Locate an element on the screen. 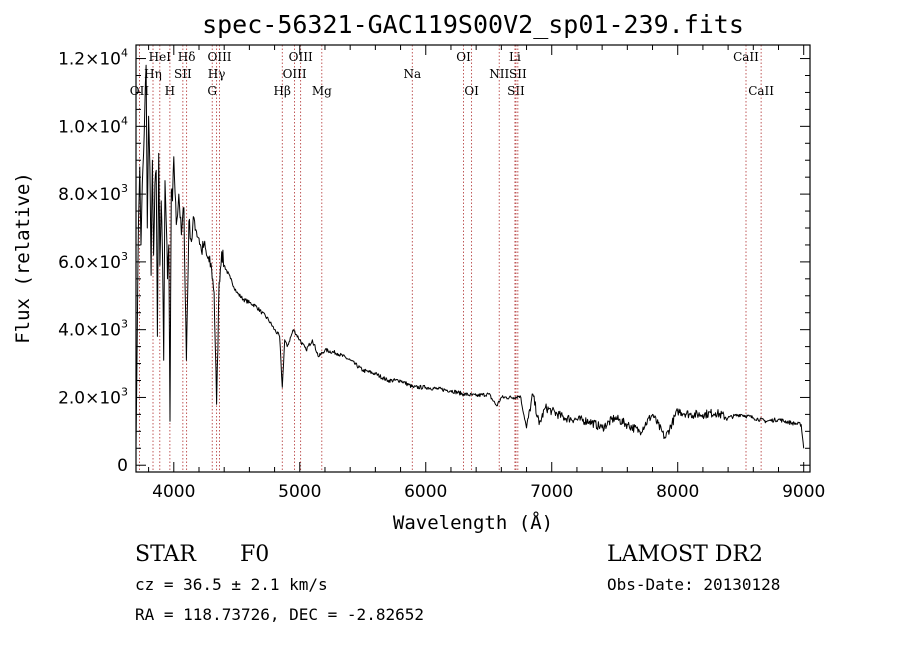  x-tick-label: 5000 is located at coordinates (299, 492).